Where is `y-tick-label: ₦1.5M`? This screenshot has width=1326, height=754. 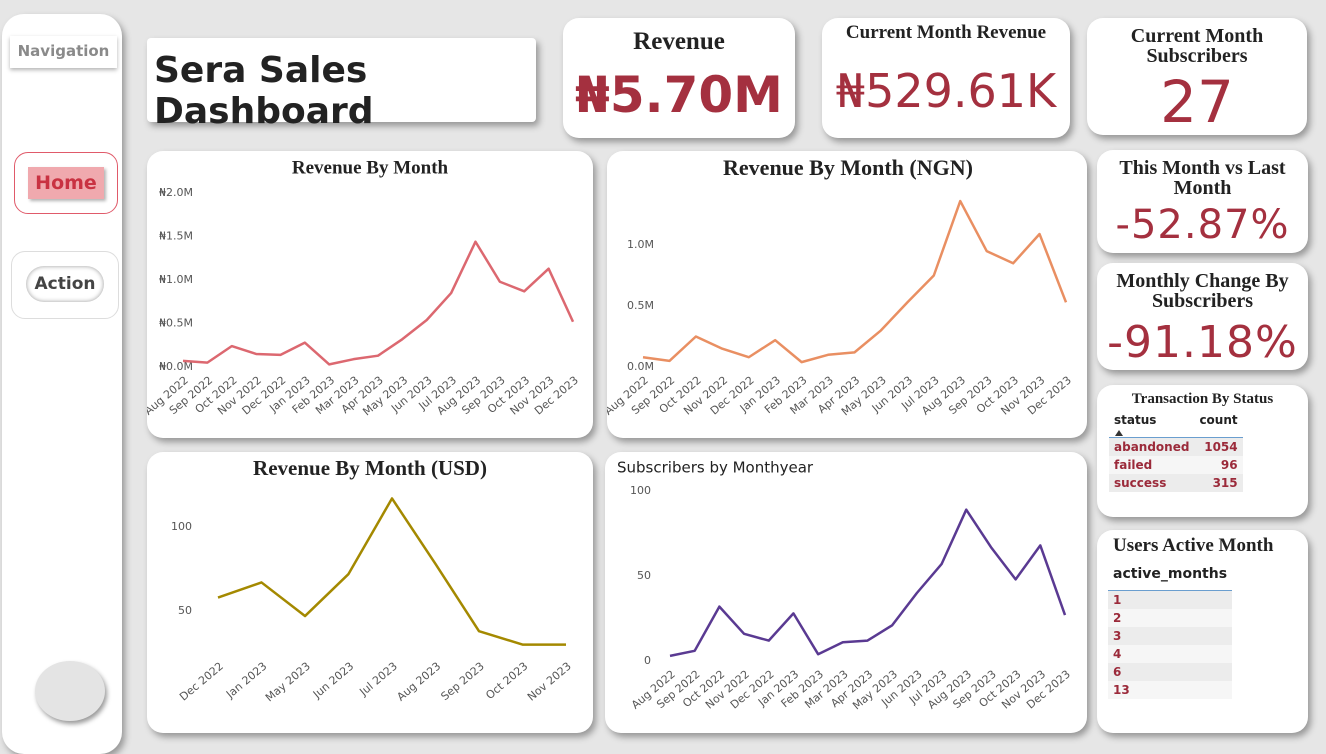
y-tick-label: ₦1.5M is located at coordinates (176, 236).